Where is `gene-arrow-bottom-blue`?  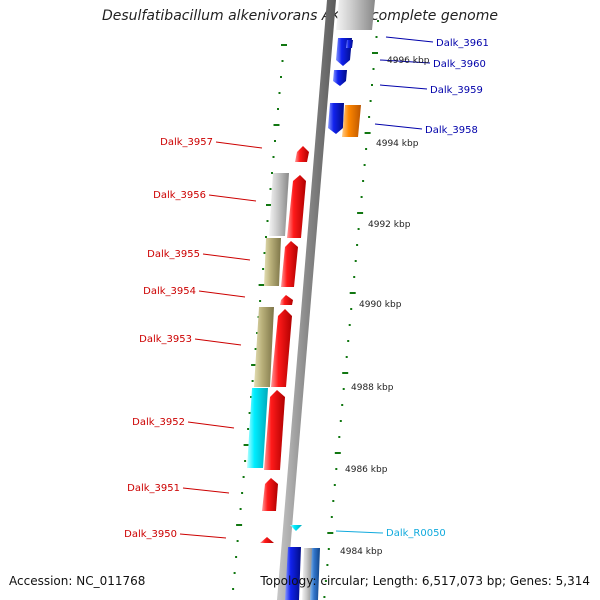
gene-arrow-bottom-blue is located at coordinates (293, 573).